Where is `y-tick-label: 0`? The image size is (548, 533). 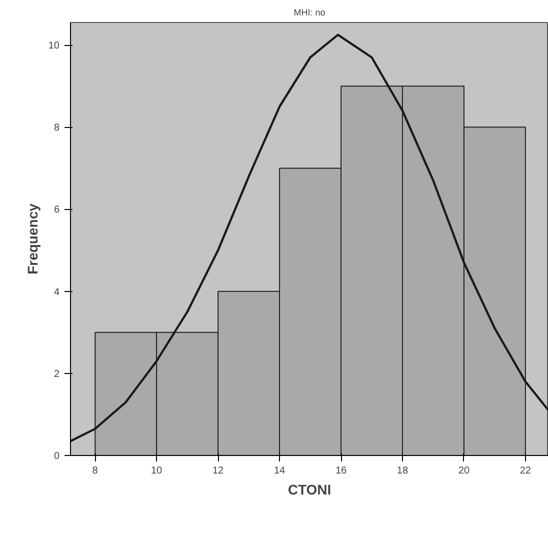
y-tick-label: 0 is located at coordinates (57, 456).